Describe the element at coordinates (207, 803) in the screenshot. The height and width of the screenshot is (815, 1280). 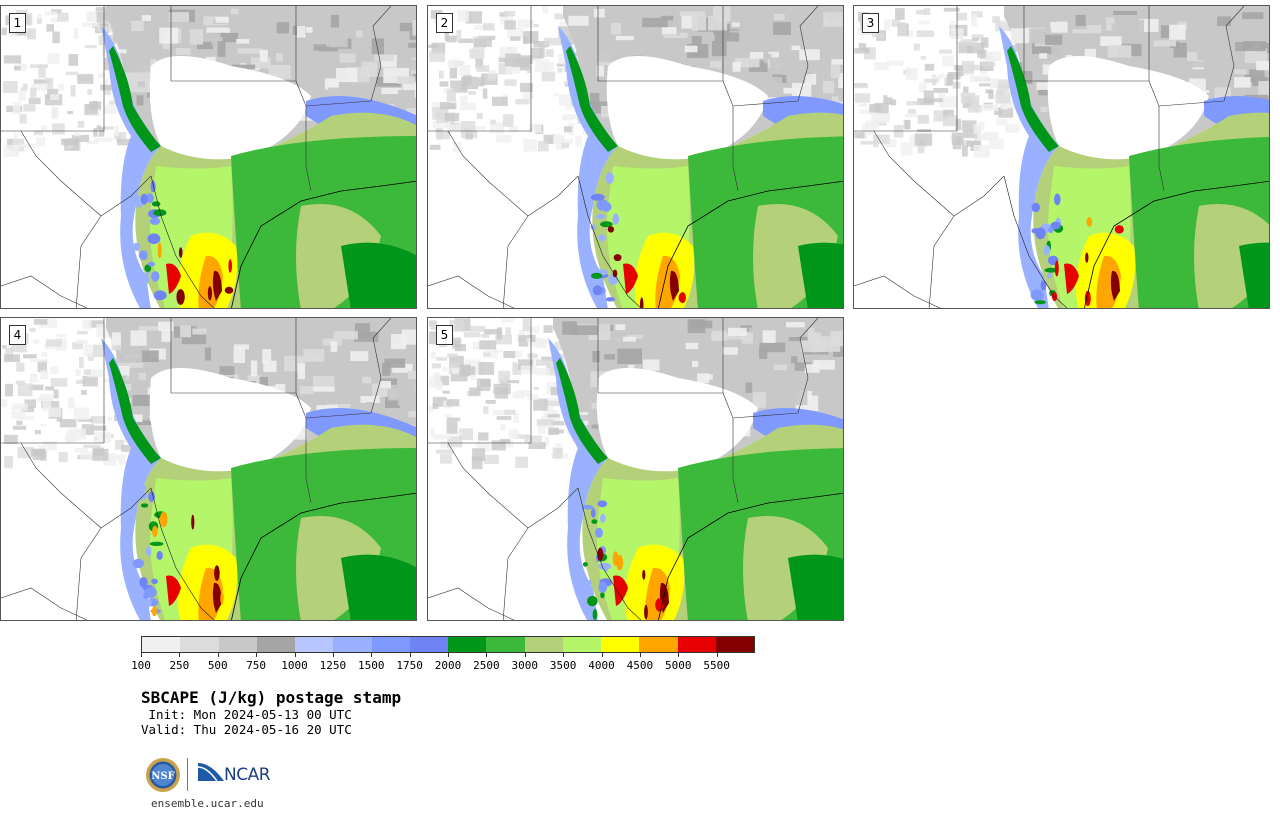
I see `website-url: ensemble.ucar.edu` at that location.